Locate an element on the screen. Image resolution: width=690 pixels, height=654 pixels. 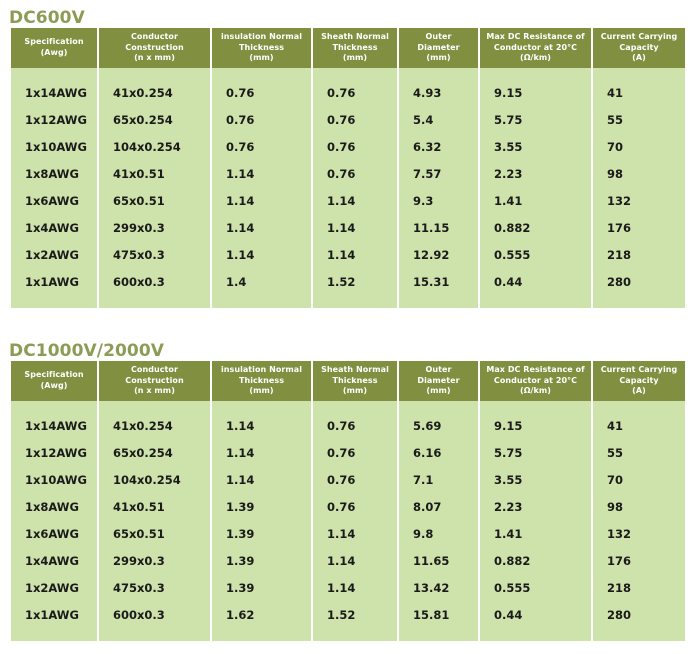
header-line-1: Sheath Normal is located at coordinates (355, 36).